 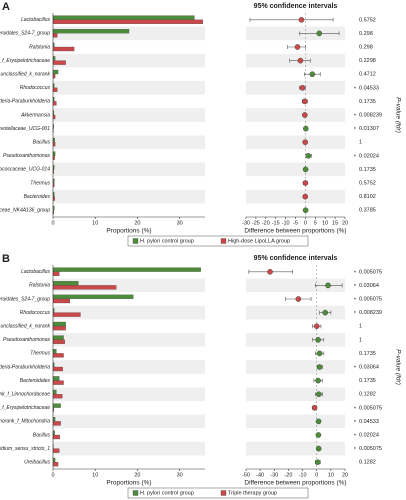 I want to click on category-label: Thermus, so click(x=40, y=354).